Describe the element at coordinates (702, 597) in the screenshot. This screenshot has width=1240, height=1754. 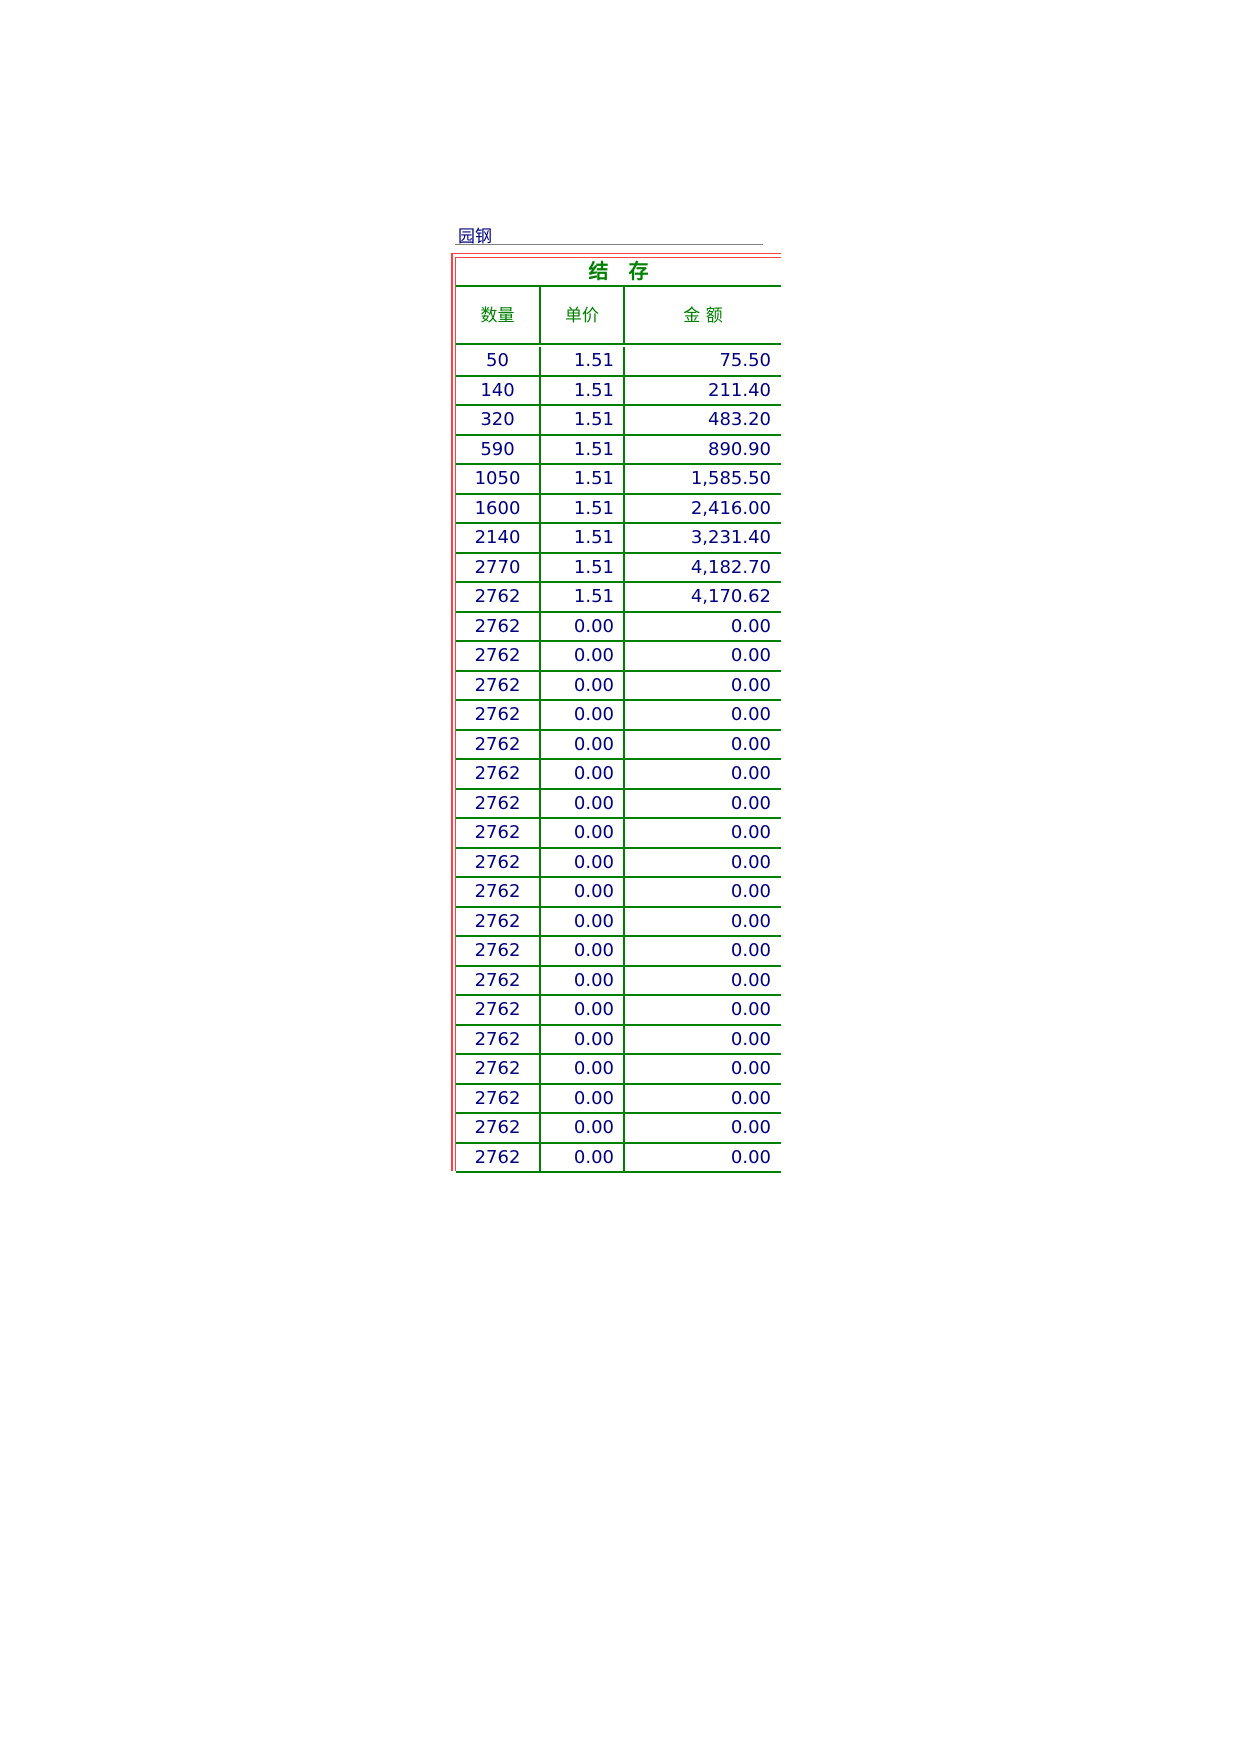
I see `cell-amount: 4,170.62` at that location.